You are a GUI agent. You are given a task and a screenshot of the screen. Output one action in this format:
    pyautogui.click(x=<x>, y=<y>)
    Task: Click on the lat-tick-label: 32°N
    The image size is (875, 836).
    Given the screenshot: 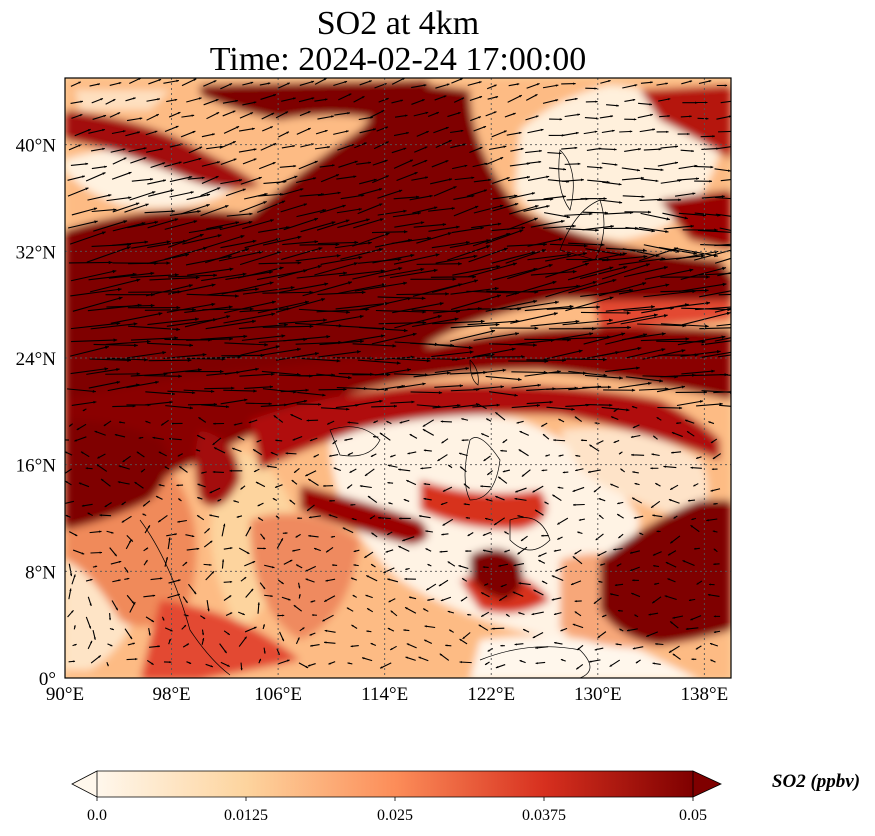 What is the action you would take?
    pyautogui.click(x=36, y=252)
    